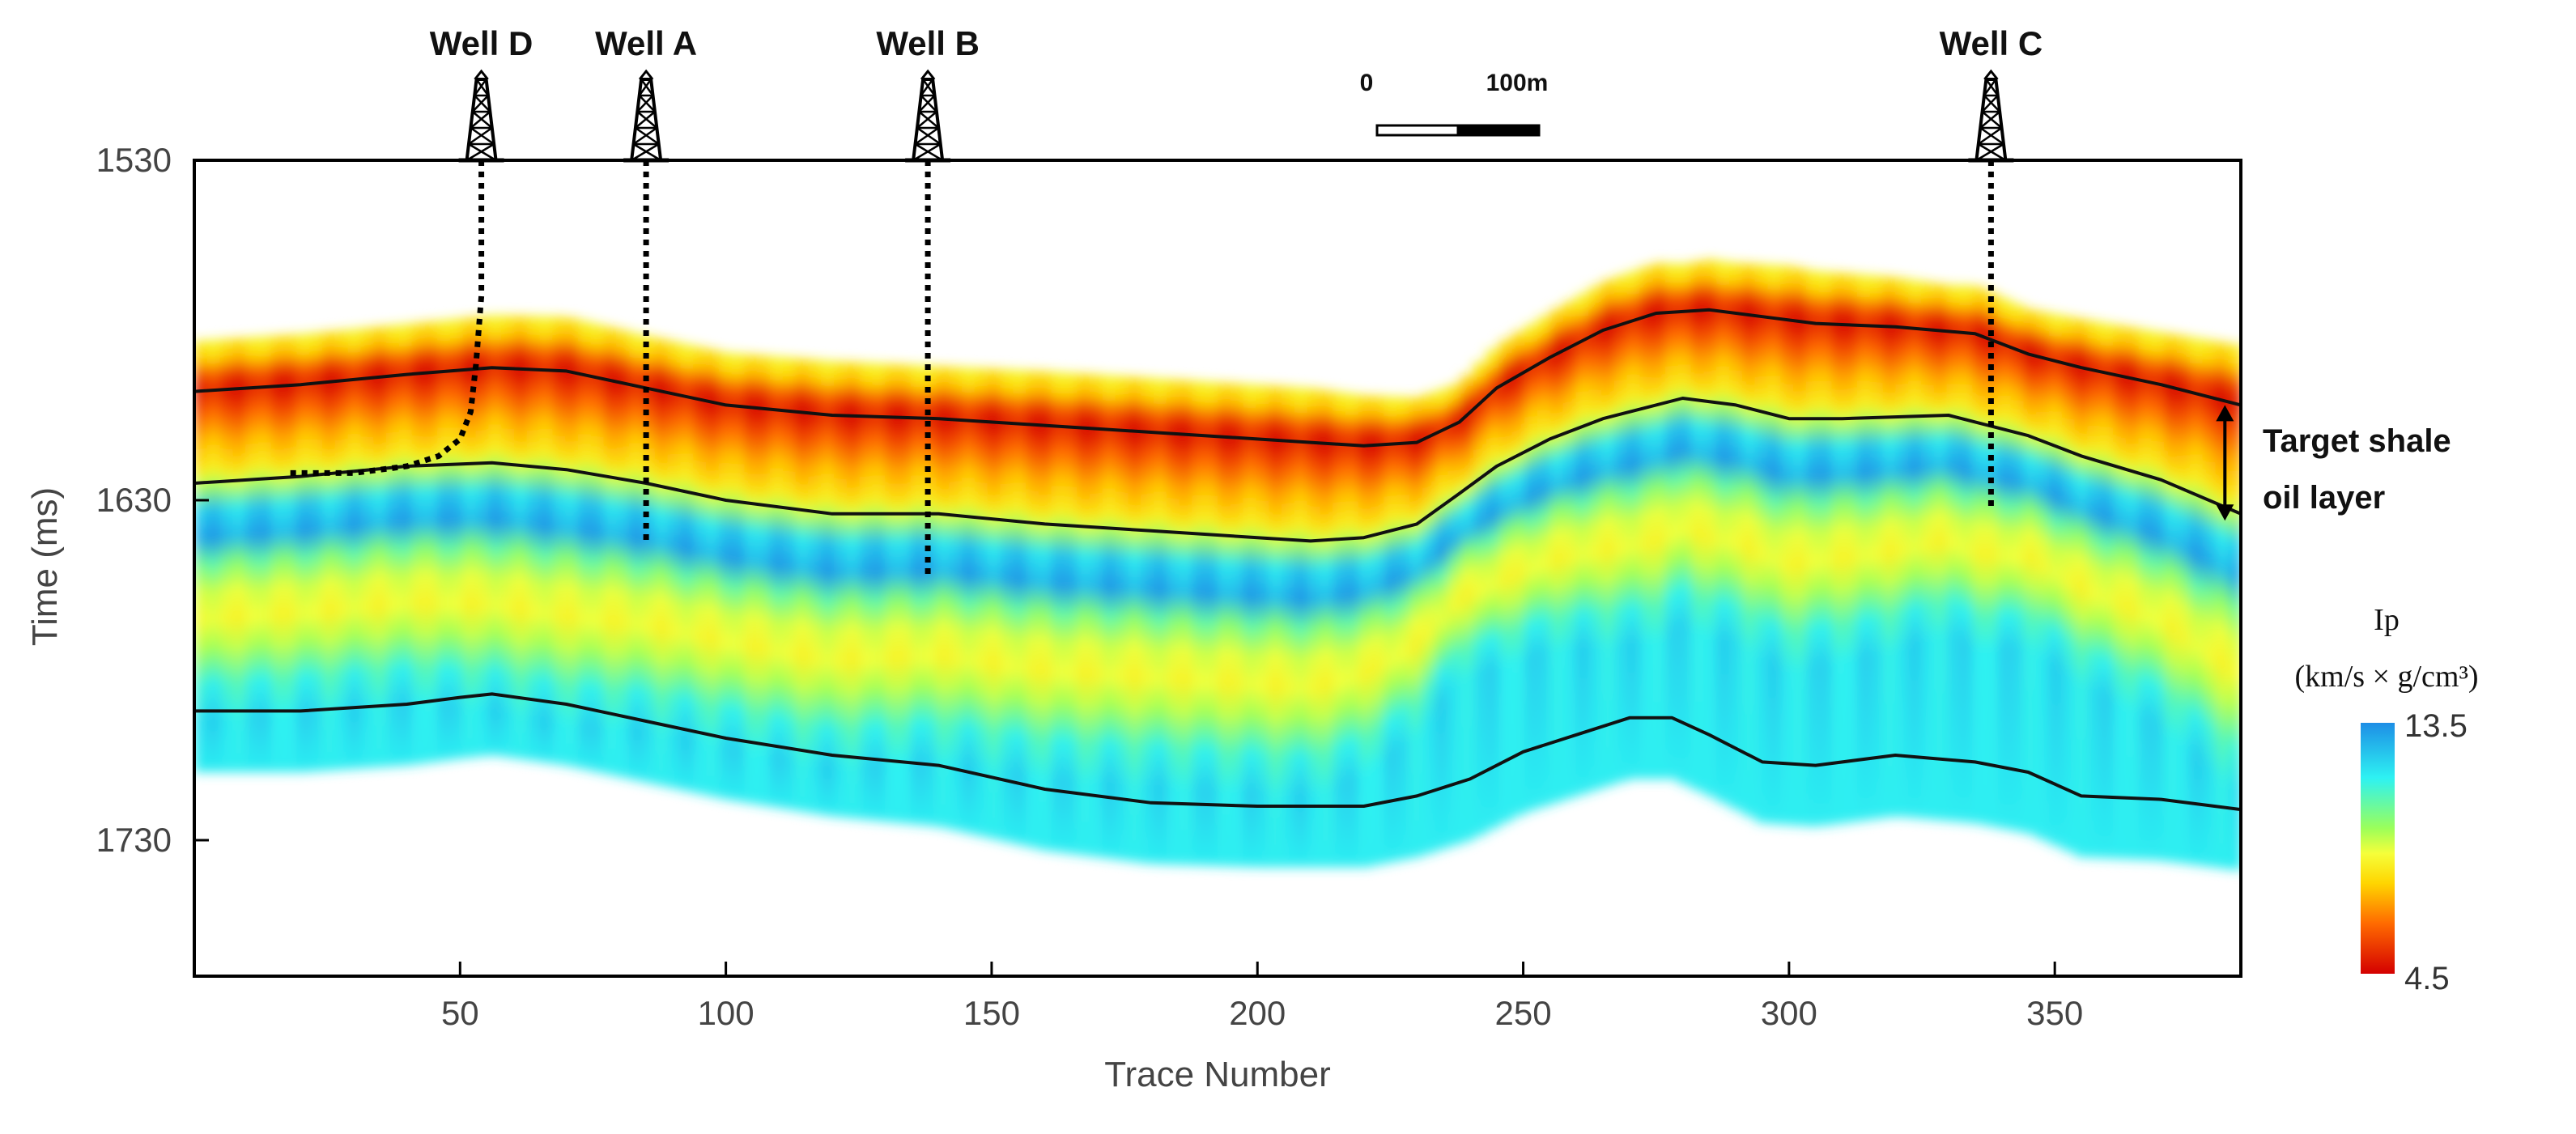 This screenshot has width=2576, height=1134. What do you see at coordinates (1789, 1013) in the screenshot?
I see `x-tick-label: 300` at bounding box center [1789, 1013].